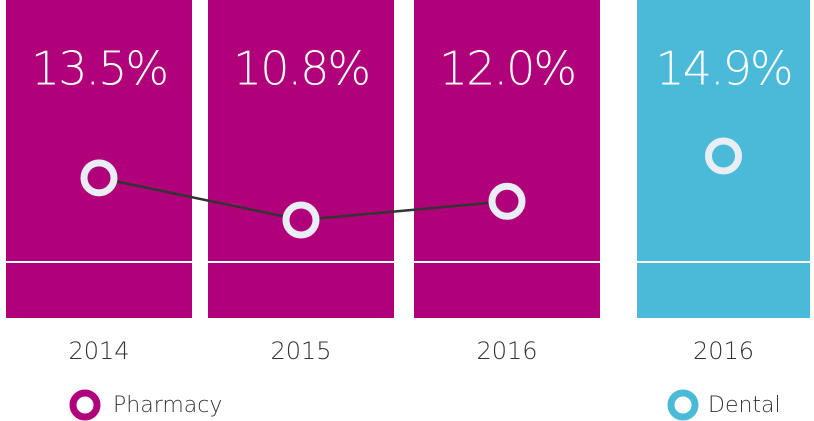  I want to click on legend-label: Pharmacy, so click(167, 405).